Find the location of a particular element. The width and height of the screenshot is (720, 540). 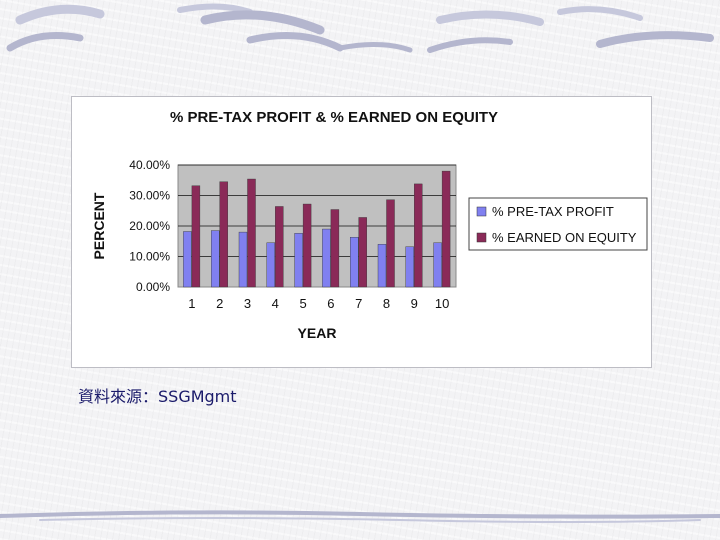

x-tick-label: 2 is located at coordinates (219, 303).